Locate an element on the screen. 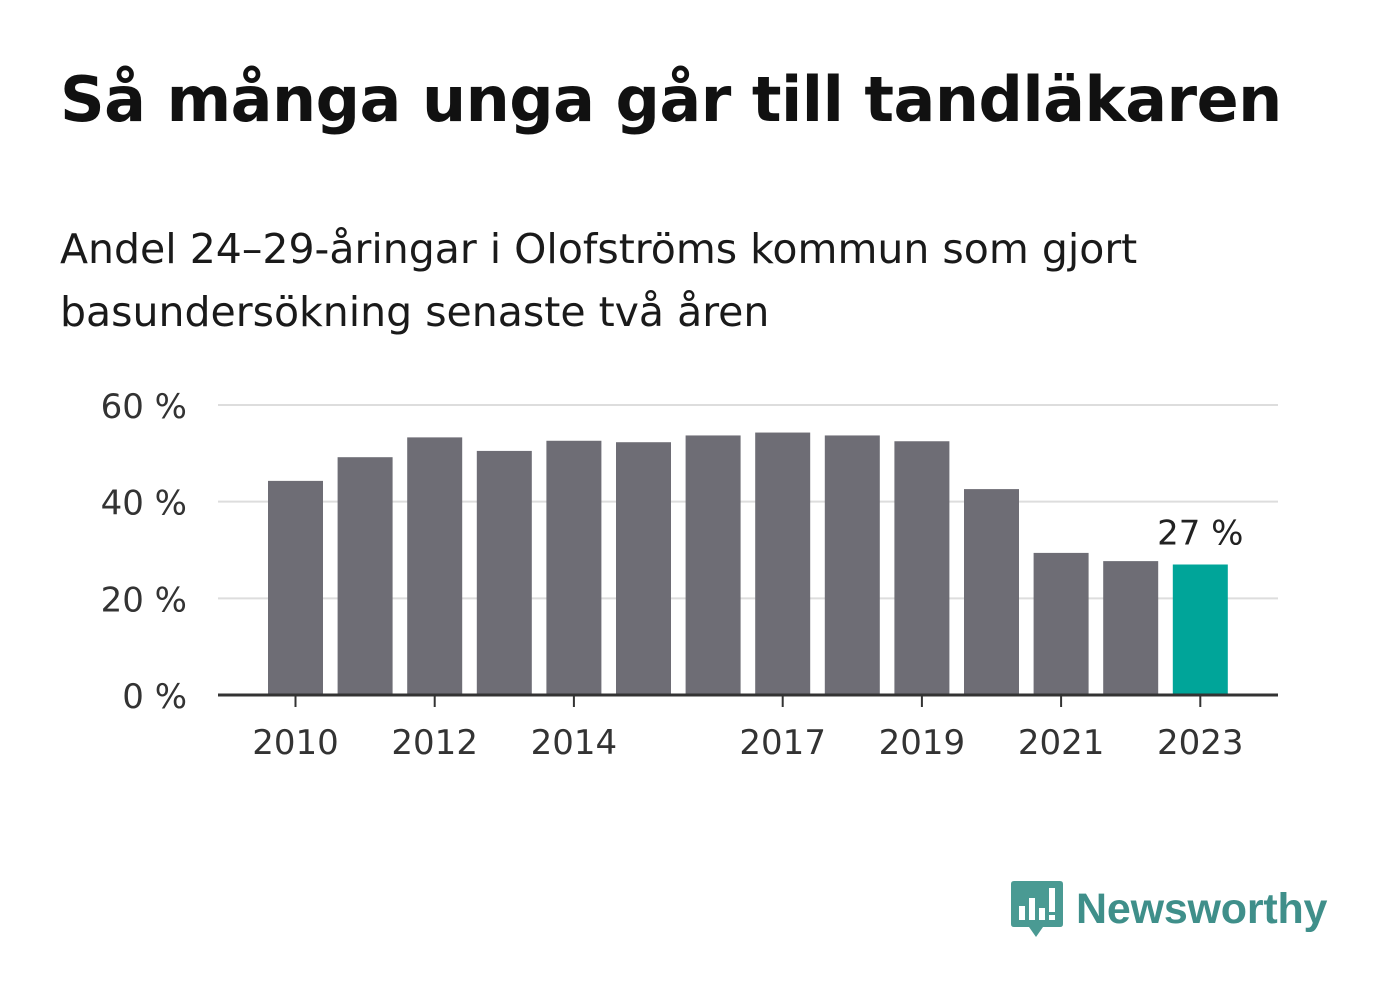  x-axis is located at coordinates (748, 700).